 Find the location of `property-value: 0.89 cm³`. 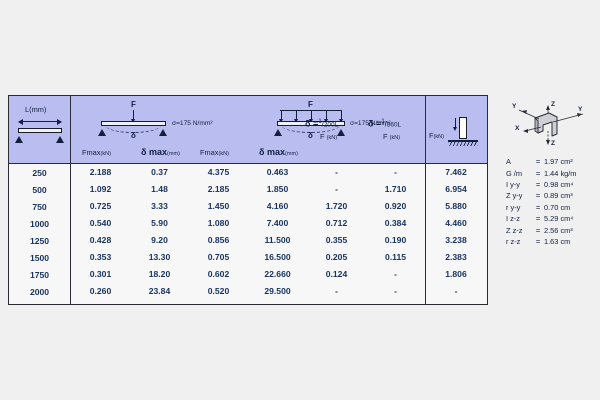

property-value: 0.89 cm³ is located at coordinates (558, 196).